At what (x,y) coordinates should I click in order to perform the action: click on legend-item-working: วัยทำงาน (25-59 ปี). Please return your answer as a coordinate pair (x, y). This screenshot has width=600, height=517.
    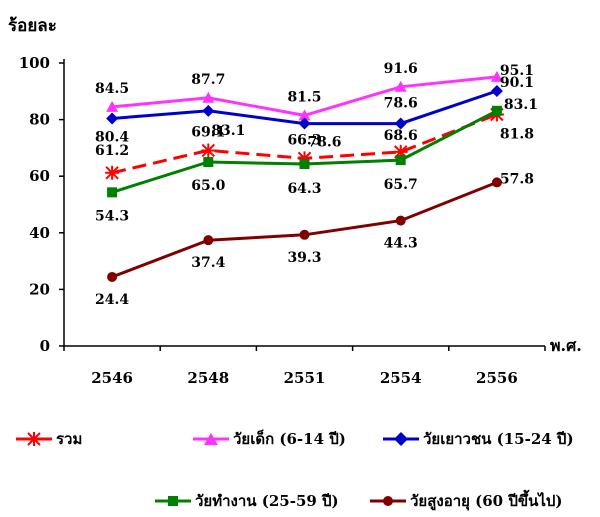
    Looking at the image, I should click on (247, 501).